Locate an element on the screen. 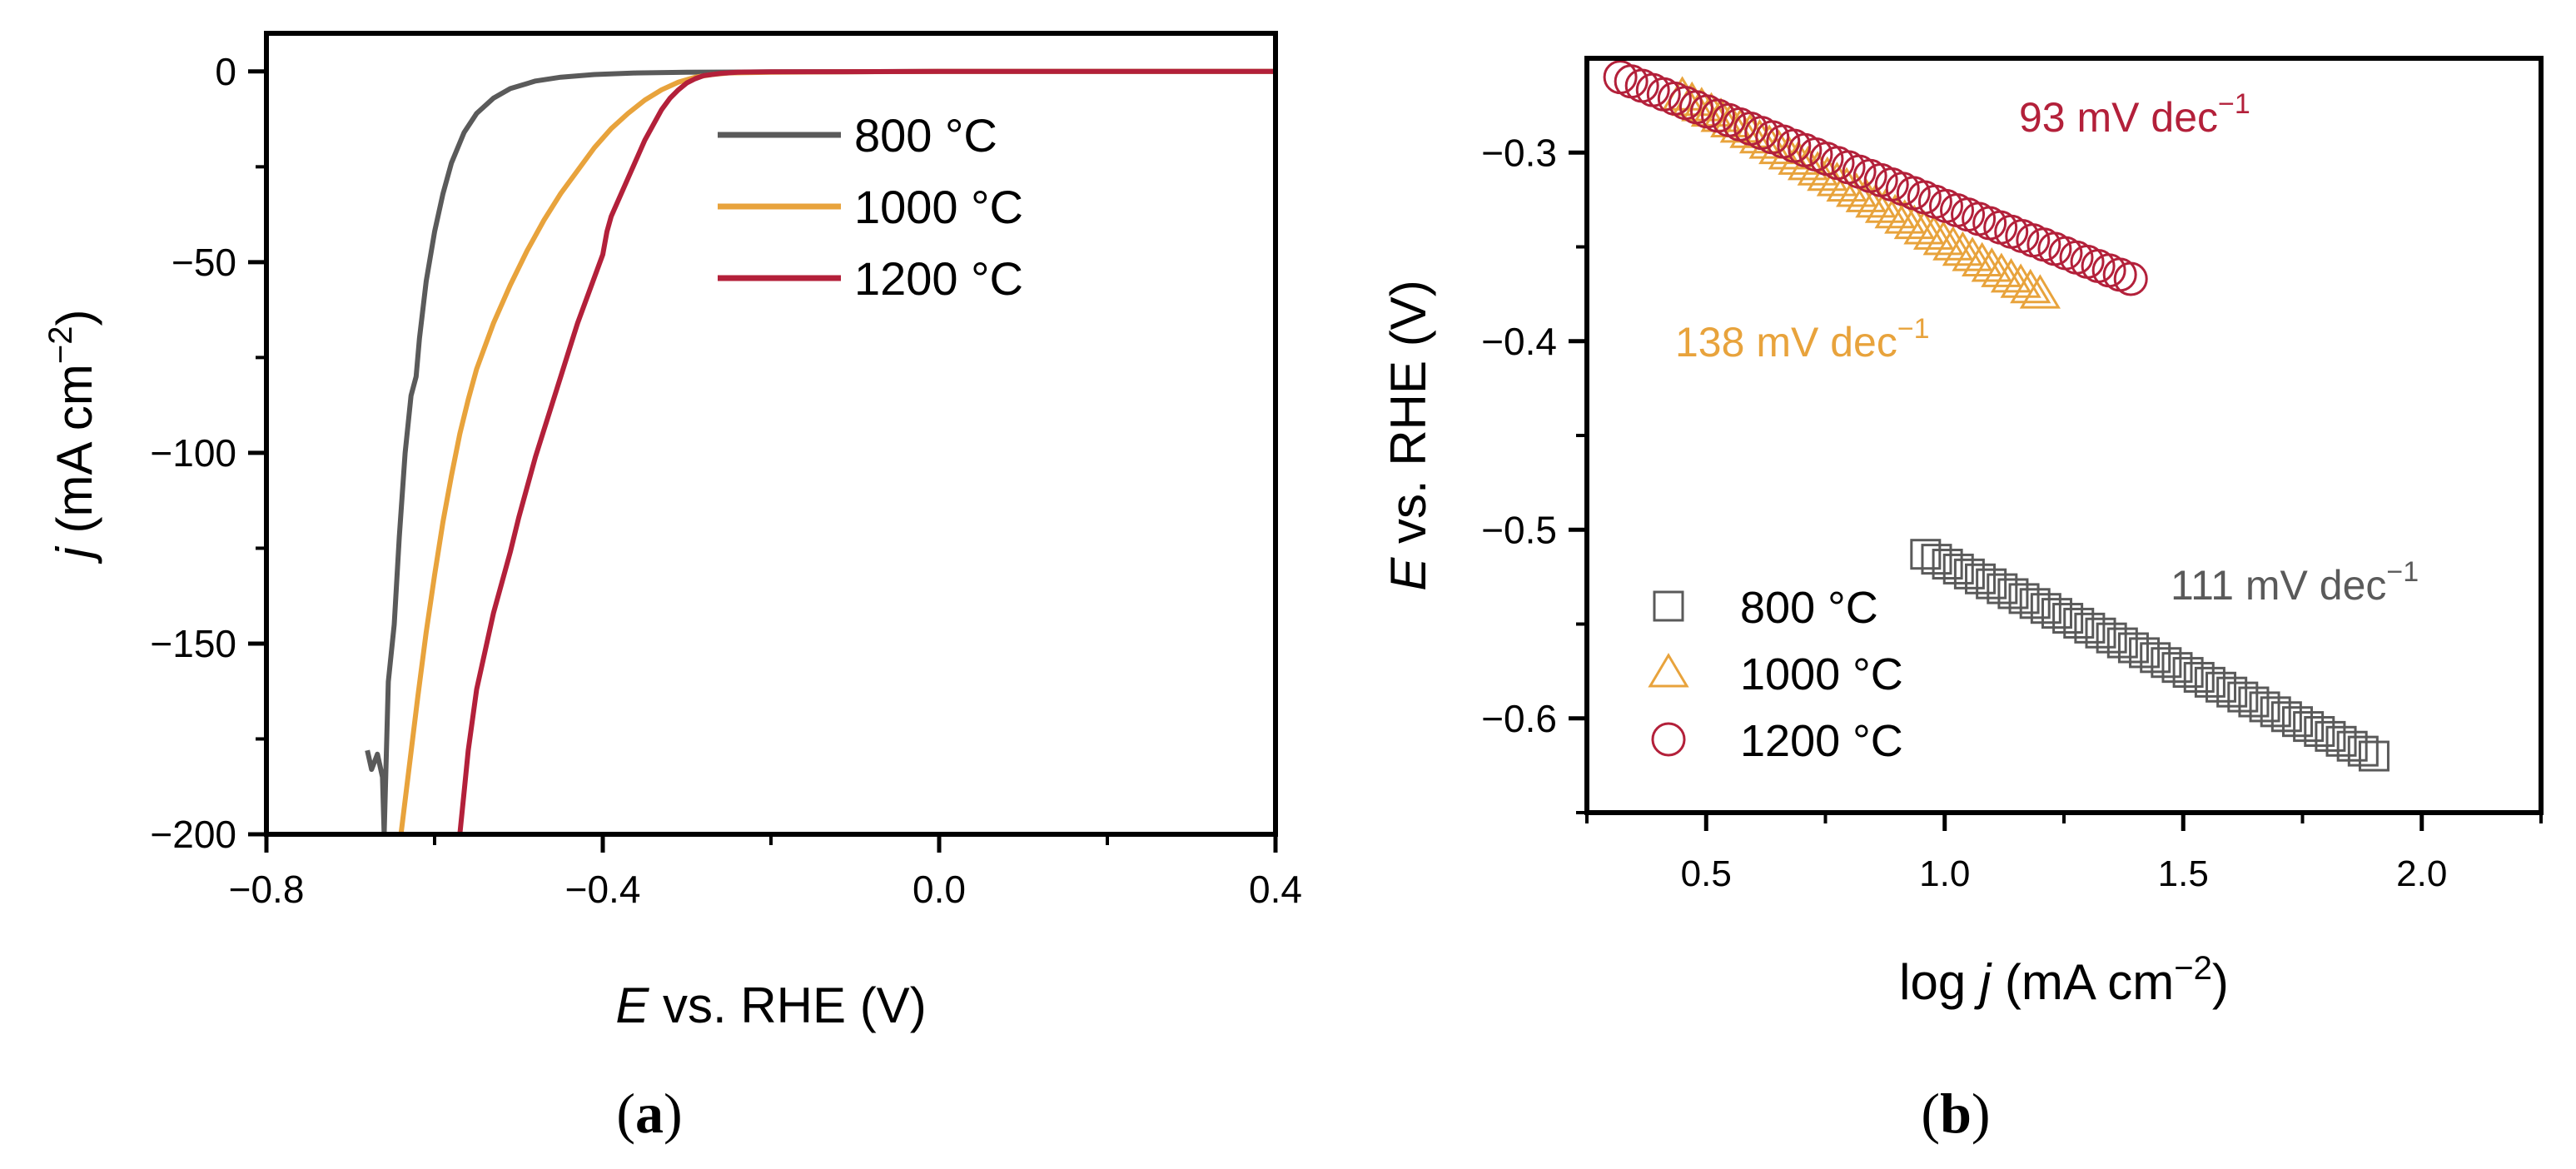 The image size is (2576, 1169). panel-b-x-axis-label: log j (mA cm−2) is located at coordinates (2064, 980).